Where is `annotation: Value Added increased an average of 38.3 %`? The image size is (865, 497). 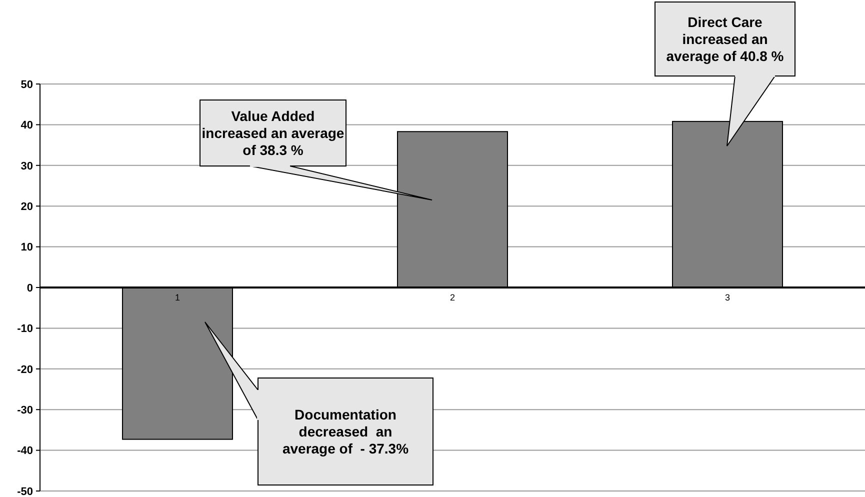 annotation: Value Added increased an average of 38.3 % is located at coordinates (273, 133).